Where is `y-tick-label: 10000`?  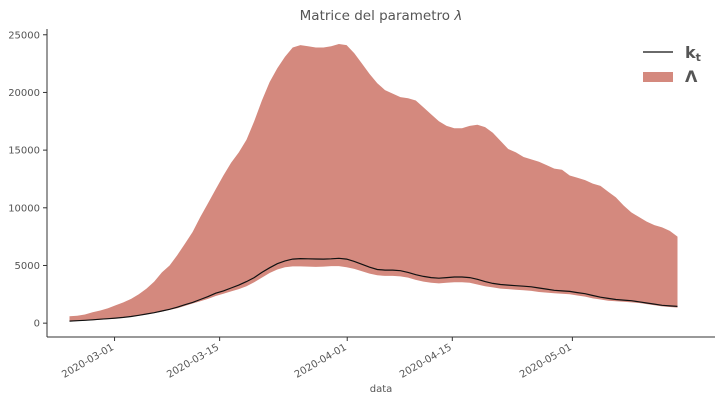 y-tick-label: 10000 is located at coordinates (24, 208).